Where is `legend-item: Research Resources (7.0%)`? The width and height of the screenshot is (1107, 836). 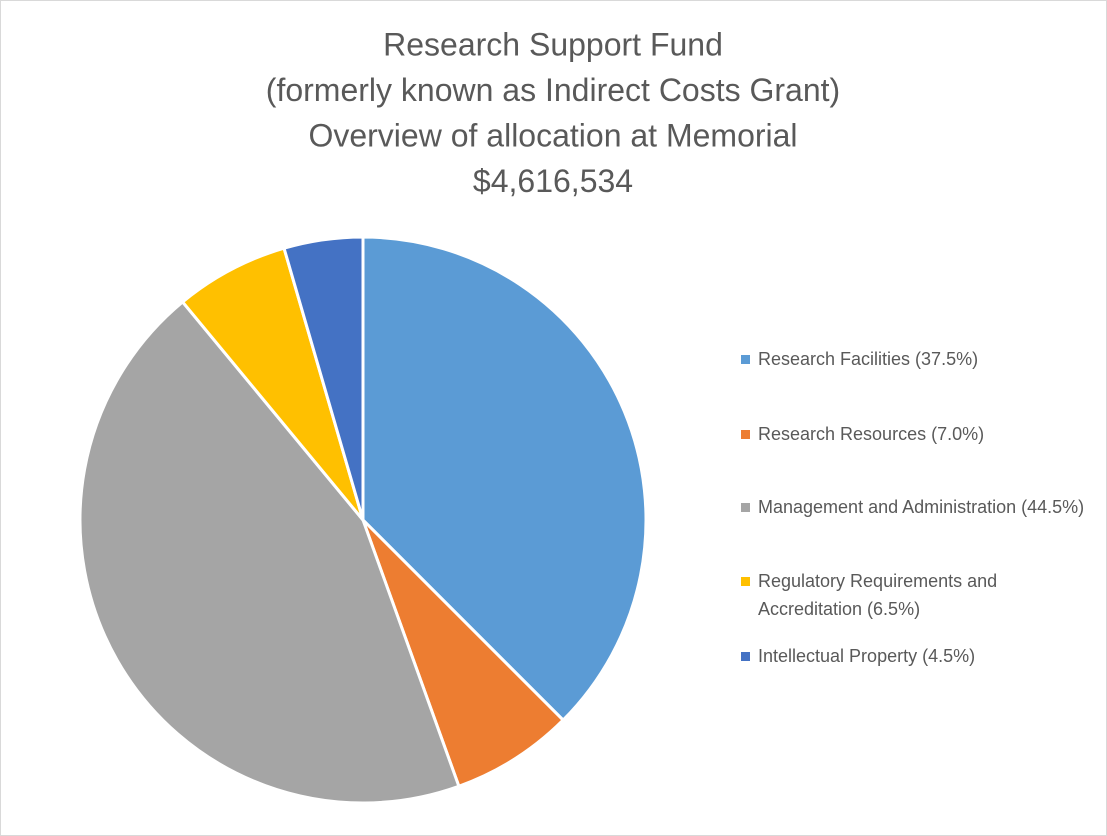
legend-item: Research Resources (7.0%) is located at coordinates (916, 434).